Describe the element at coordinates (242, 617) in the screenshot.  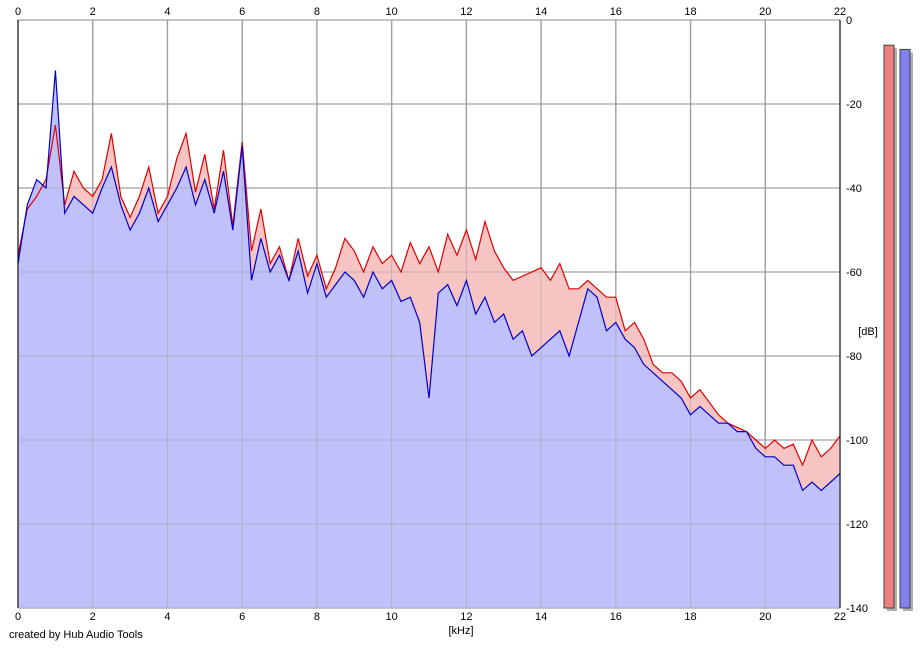
I see `x-tick-label-bottom: 6` at that location.